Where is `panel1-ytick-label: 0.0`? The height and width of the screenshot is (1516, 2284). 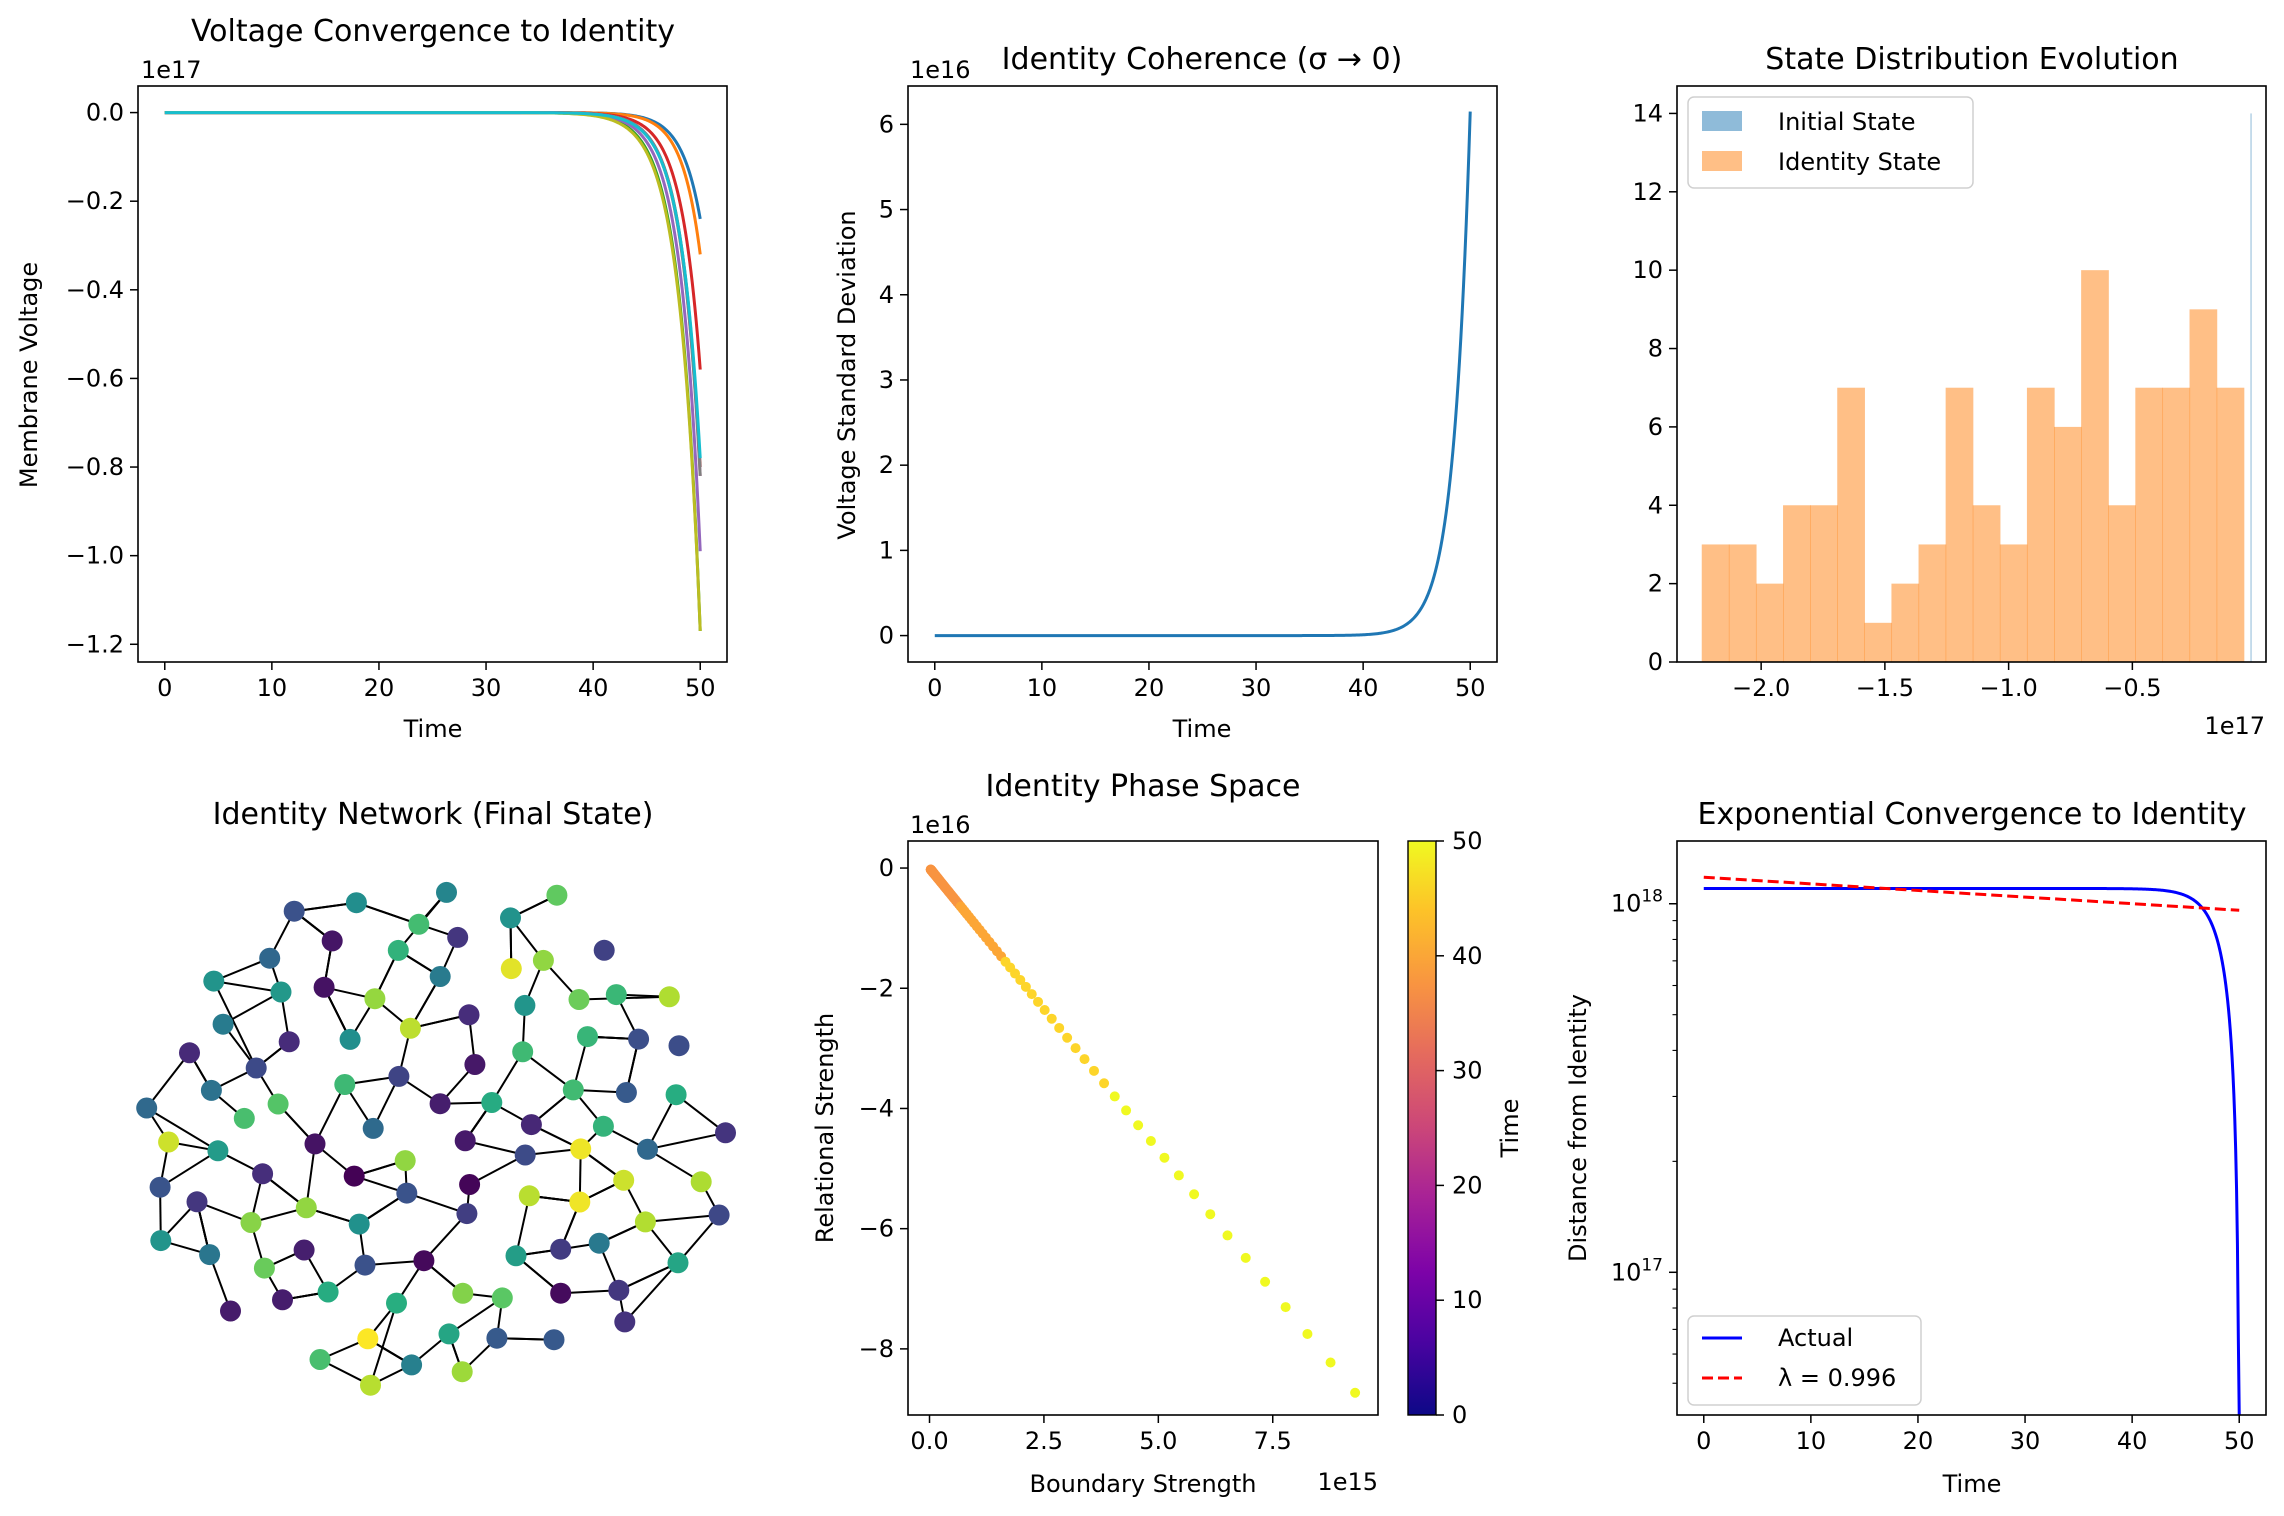 panel1-ytick-label: 0.0 is located at coordinates (105, 113).